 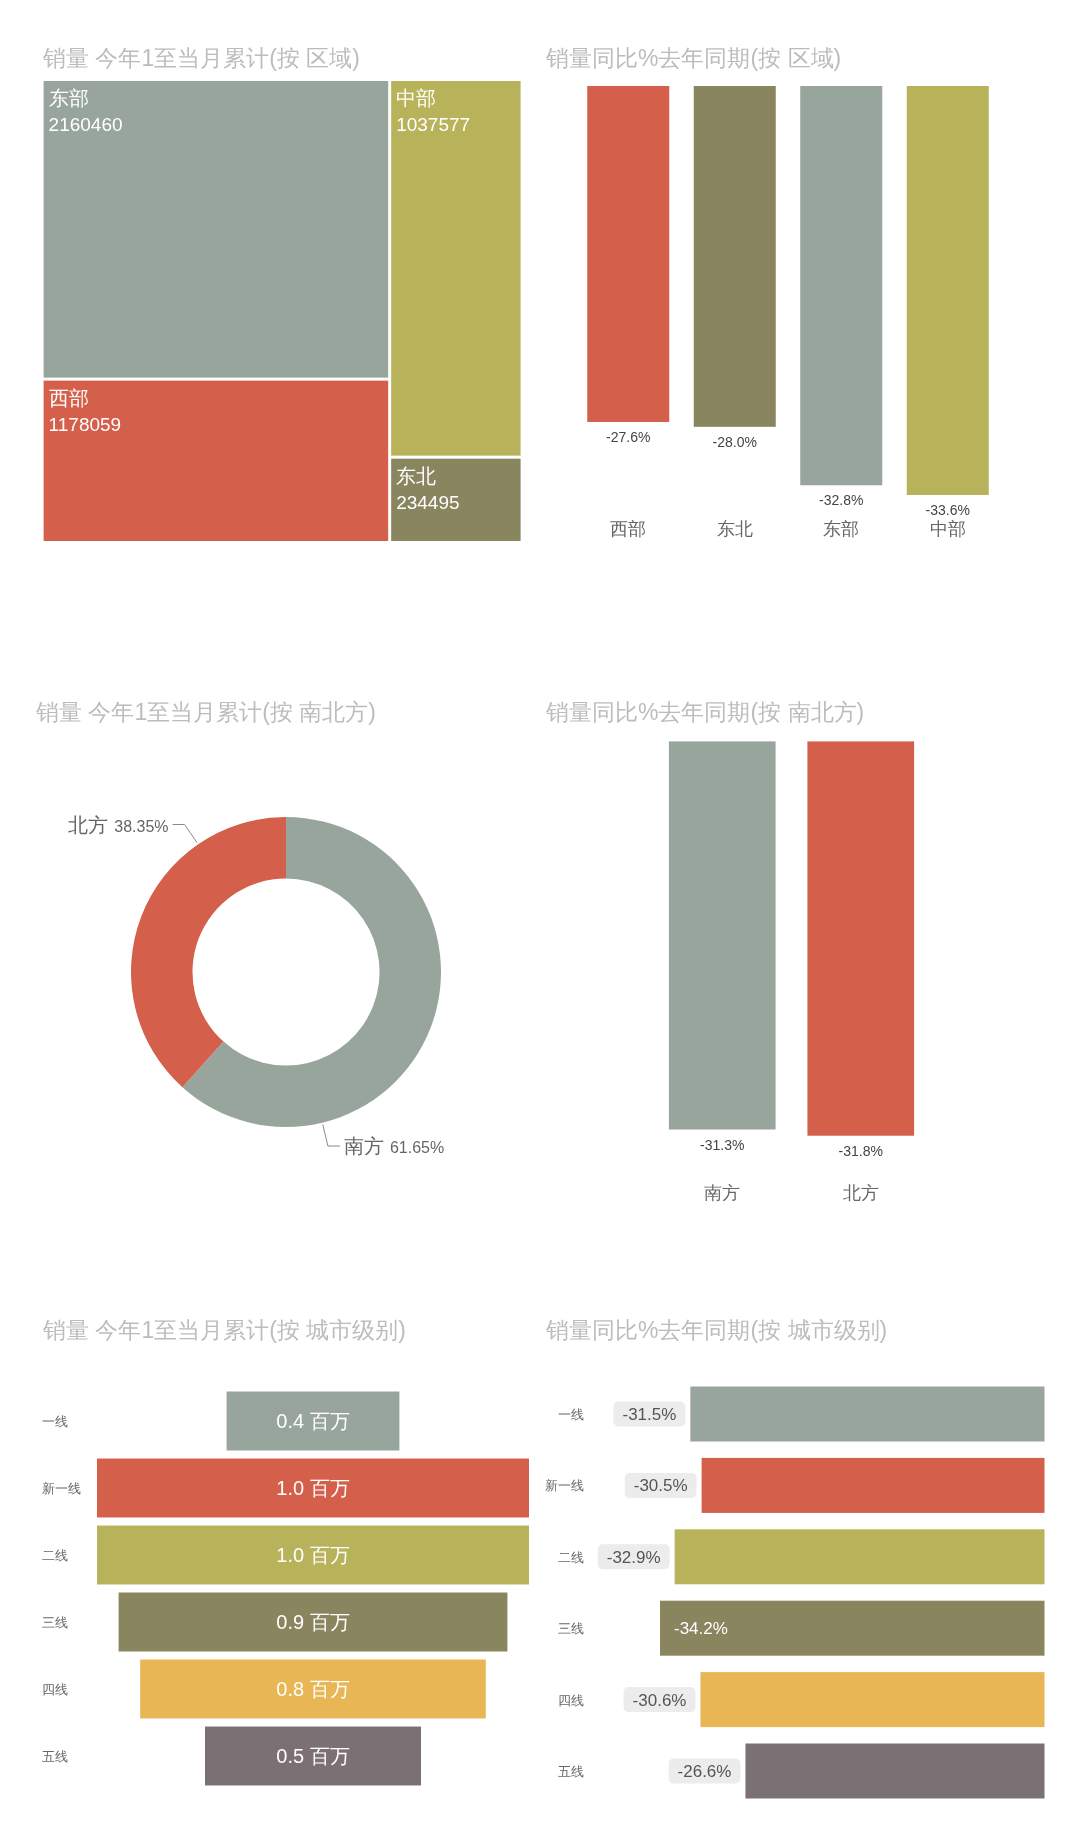 I want to click on chart-title: 销量同比%去年同期(按 南北方), so click(x=705, y=712).